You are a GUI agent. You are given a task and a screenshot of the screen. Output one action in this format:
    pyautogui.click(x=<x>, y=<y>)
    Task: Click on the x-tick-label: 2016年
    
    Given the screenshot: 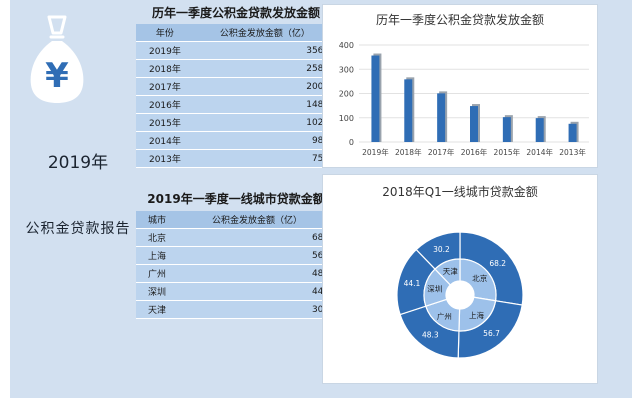 What is the action you would take?
    pyautogui.click(x=474, y=152)
    